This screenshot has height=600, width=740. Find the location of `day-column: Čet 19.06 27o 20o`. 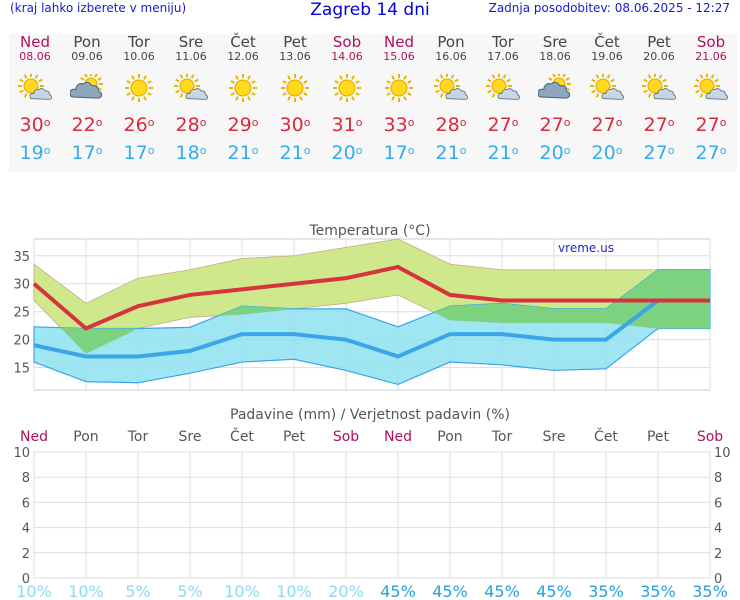

day-column: Čet 19.06 27o 20o is located at coordinates (607, 99).